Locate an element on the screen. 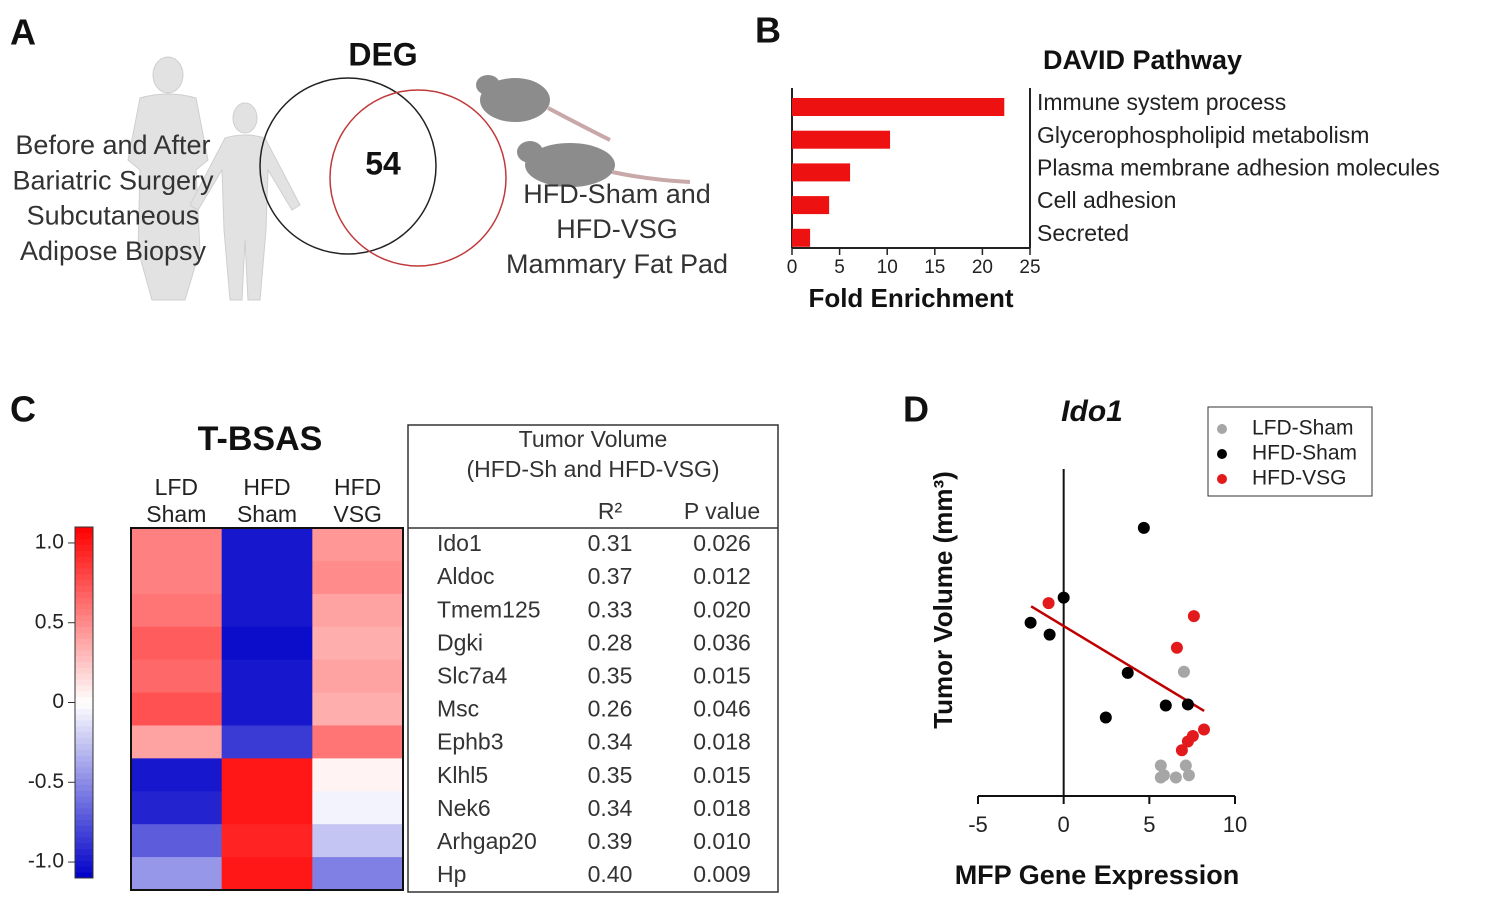 The width and height of the screenshot is (1500, 914). legend-label: HFD-Sham is located at coordinates (1304, 453).